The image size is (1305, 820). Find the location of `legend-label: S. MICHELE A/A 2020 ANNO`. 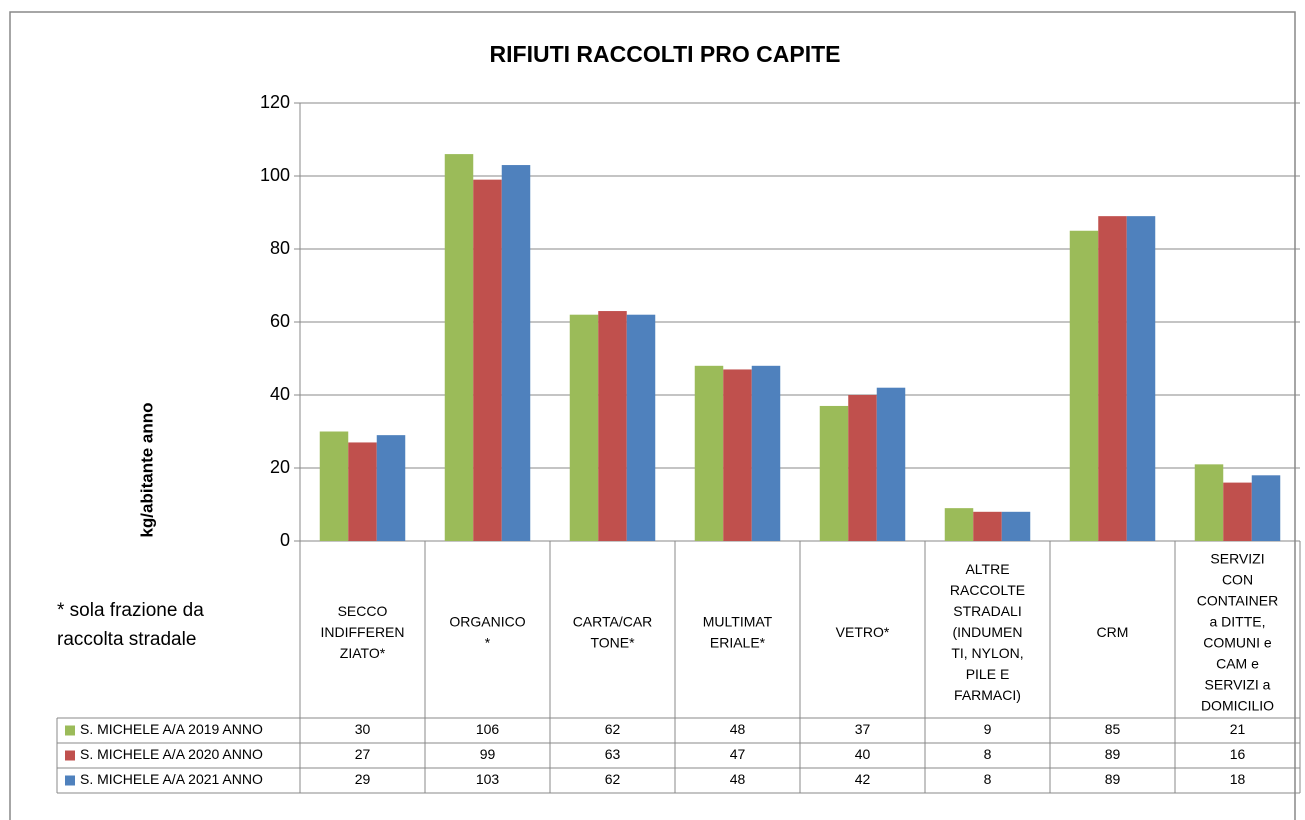

legend-label: S. MICHELE A/A 2020 ANNO is located at coordinates (171, 754).